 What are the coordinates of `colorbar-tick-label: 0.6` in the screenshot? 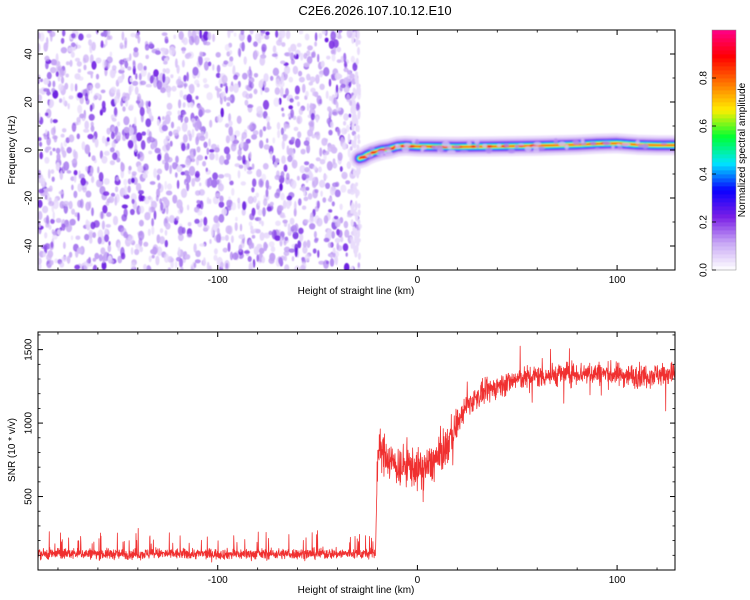 It's located at (704, 126).